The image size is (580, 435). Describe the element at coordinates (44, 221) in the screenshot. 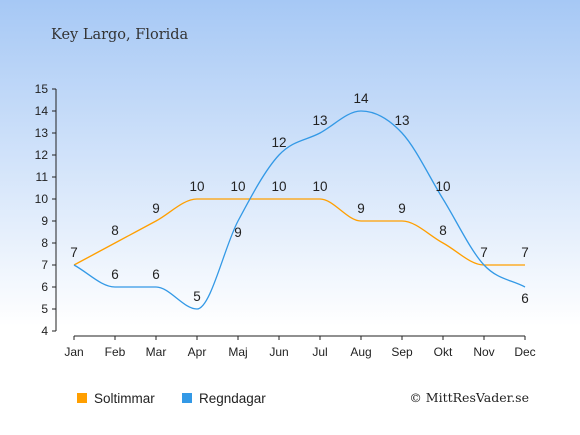

I see `y-tick-label: 9` at that location.